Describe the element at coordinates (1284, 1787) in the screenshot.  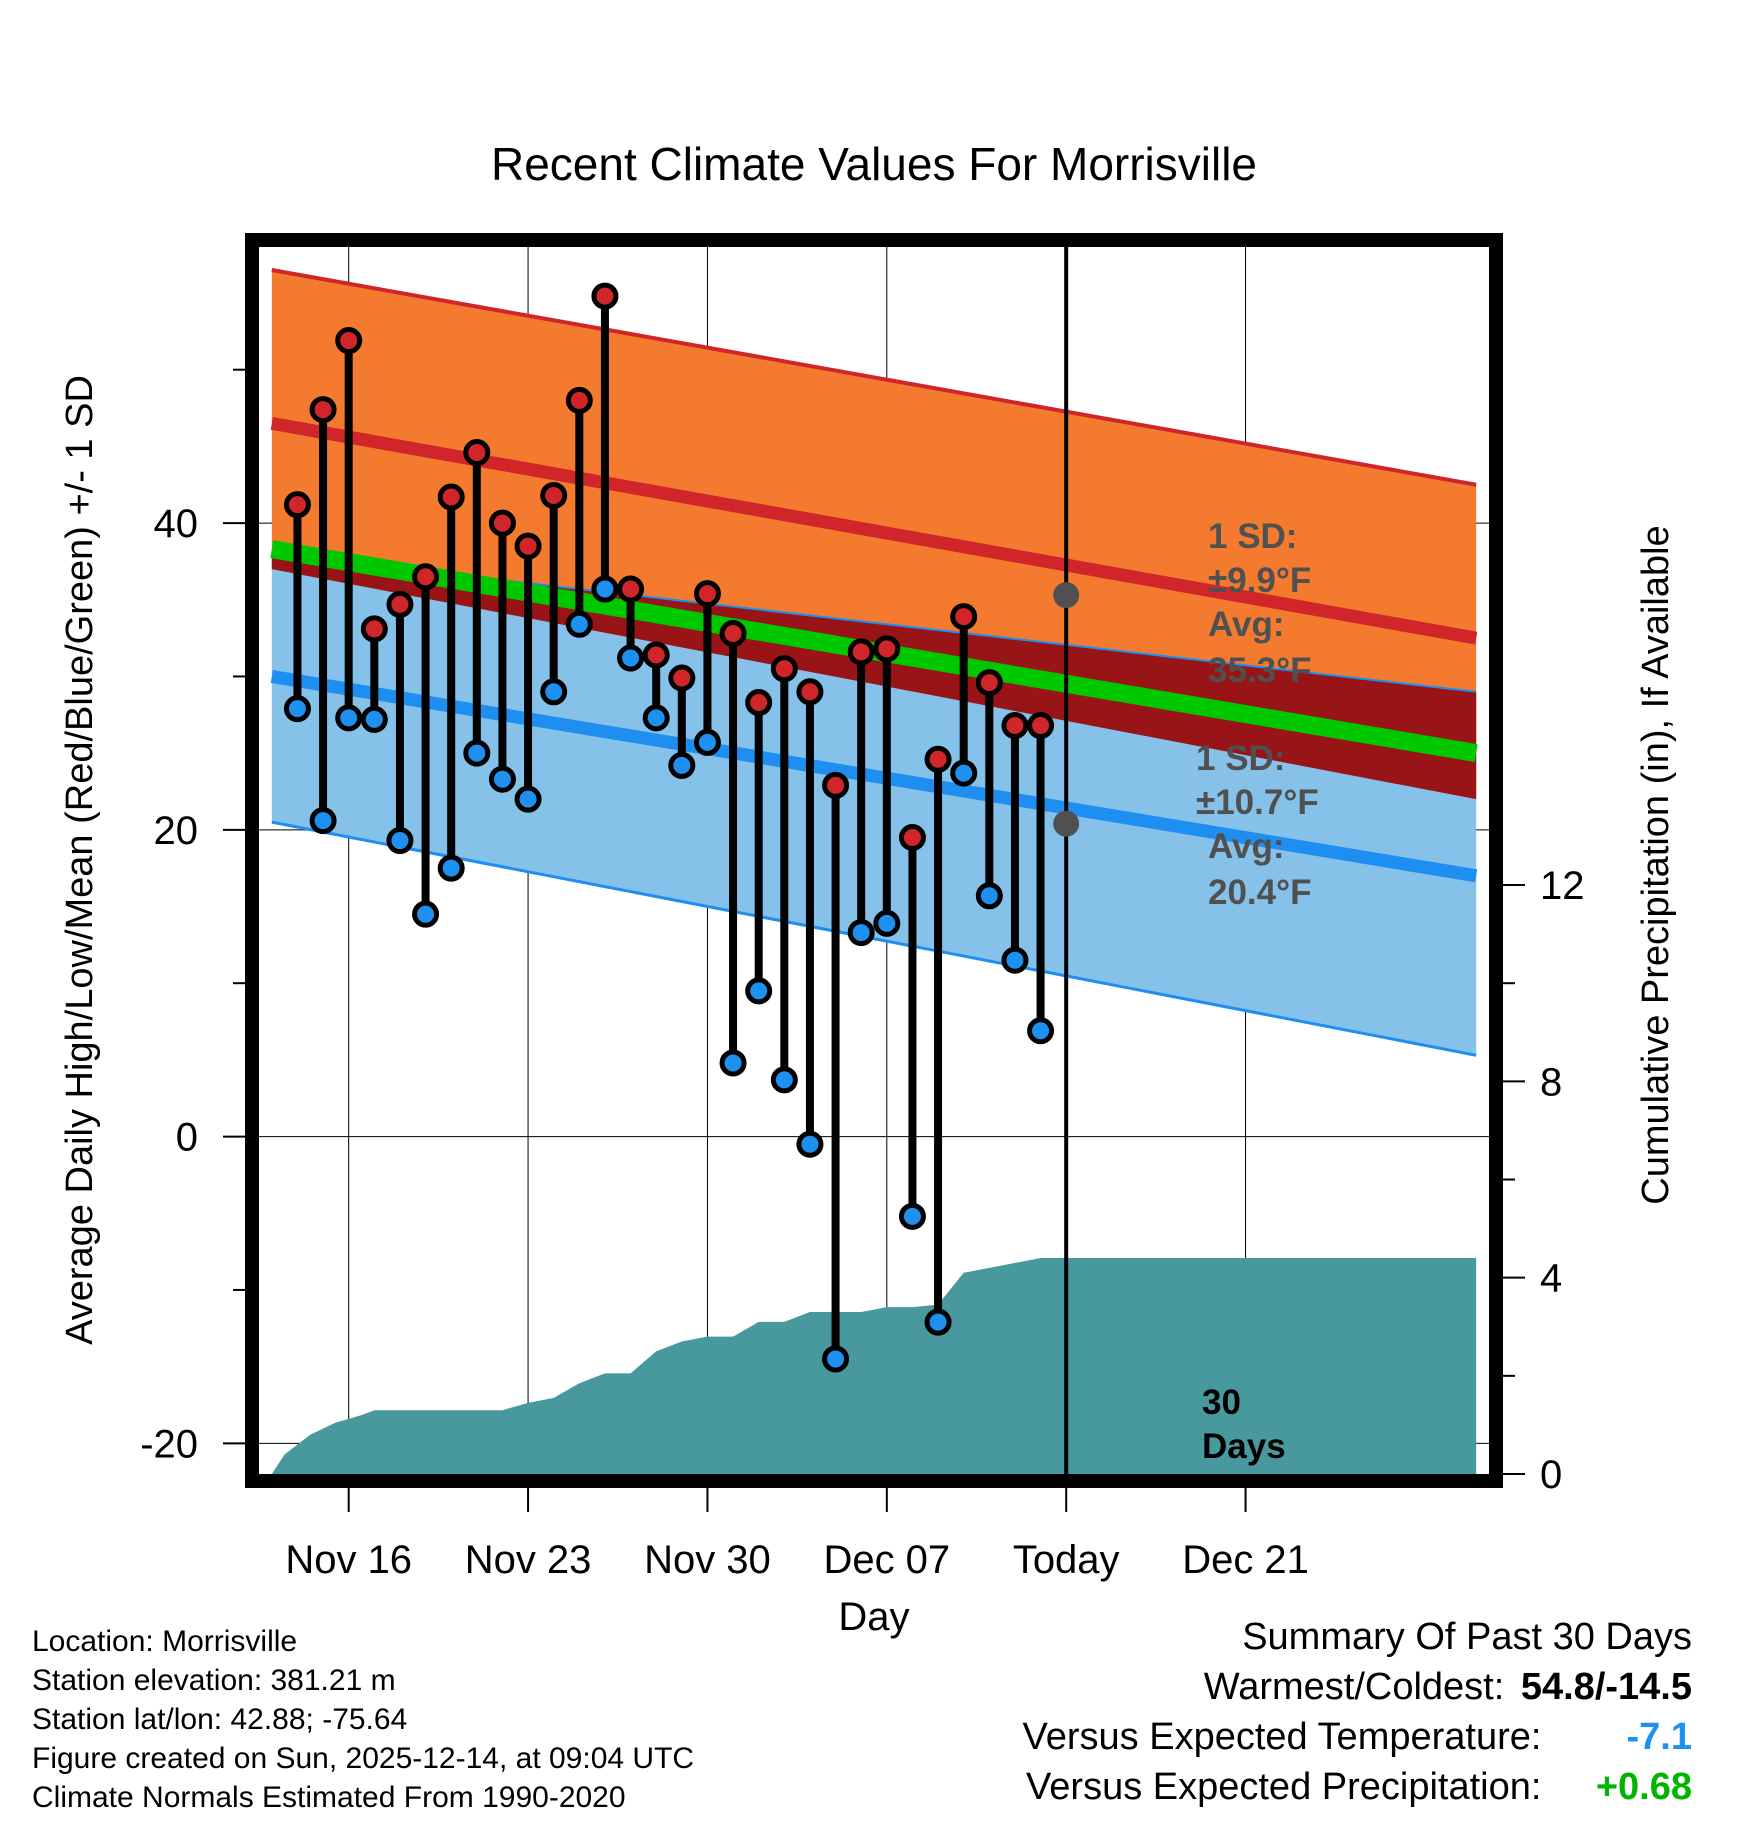
I see `precip-label: Versus Expected Precipitation:` at that location.